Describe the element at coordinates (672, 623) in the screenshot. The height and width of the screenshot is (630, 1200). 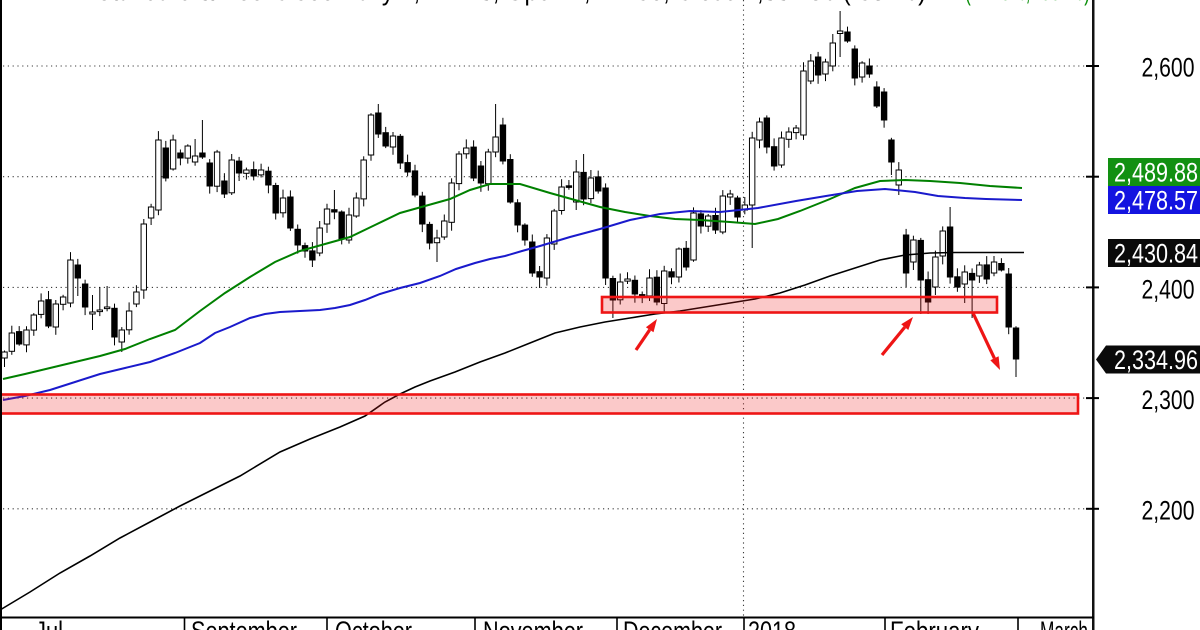
I see `svg-text: December` at that location.